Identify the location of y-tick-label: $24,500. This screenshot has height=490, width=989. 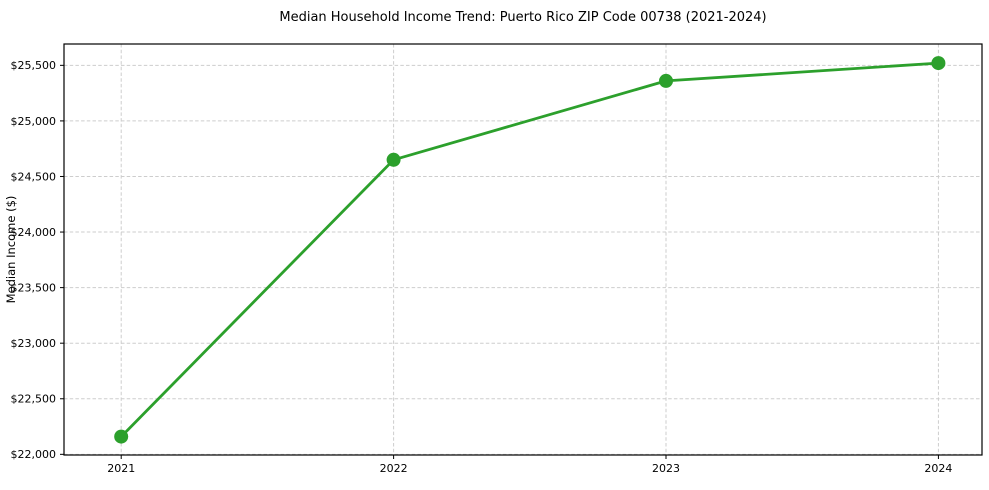
(34, 176).